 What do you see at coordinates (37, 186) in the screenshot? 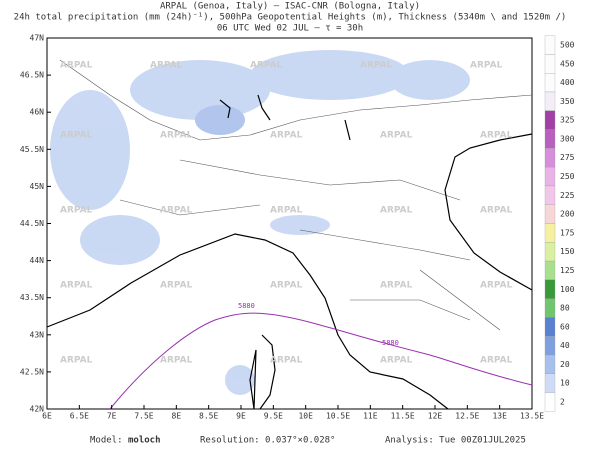
I see `lat-label: 45N` at bounding box center [37, 186].